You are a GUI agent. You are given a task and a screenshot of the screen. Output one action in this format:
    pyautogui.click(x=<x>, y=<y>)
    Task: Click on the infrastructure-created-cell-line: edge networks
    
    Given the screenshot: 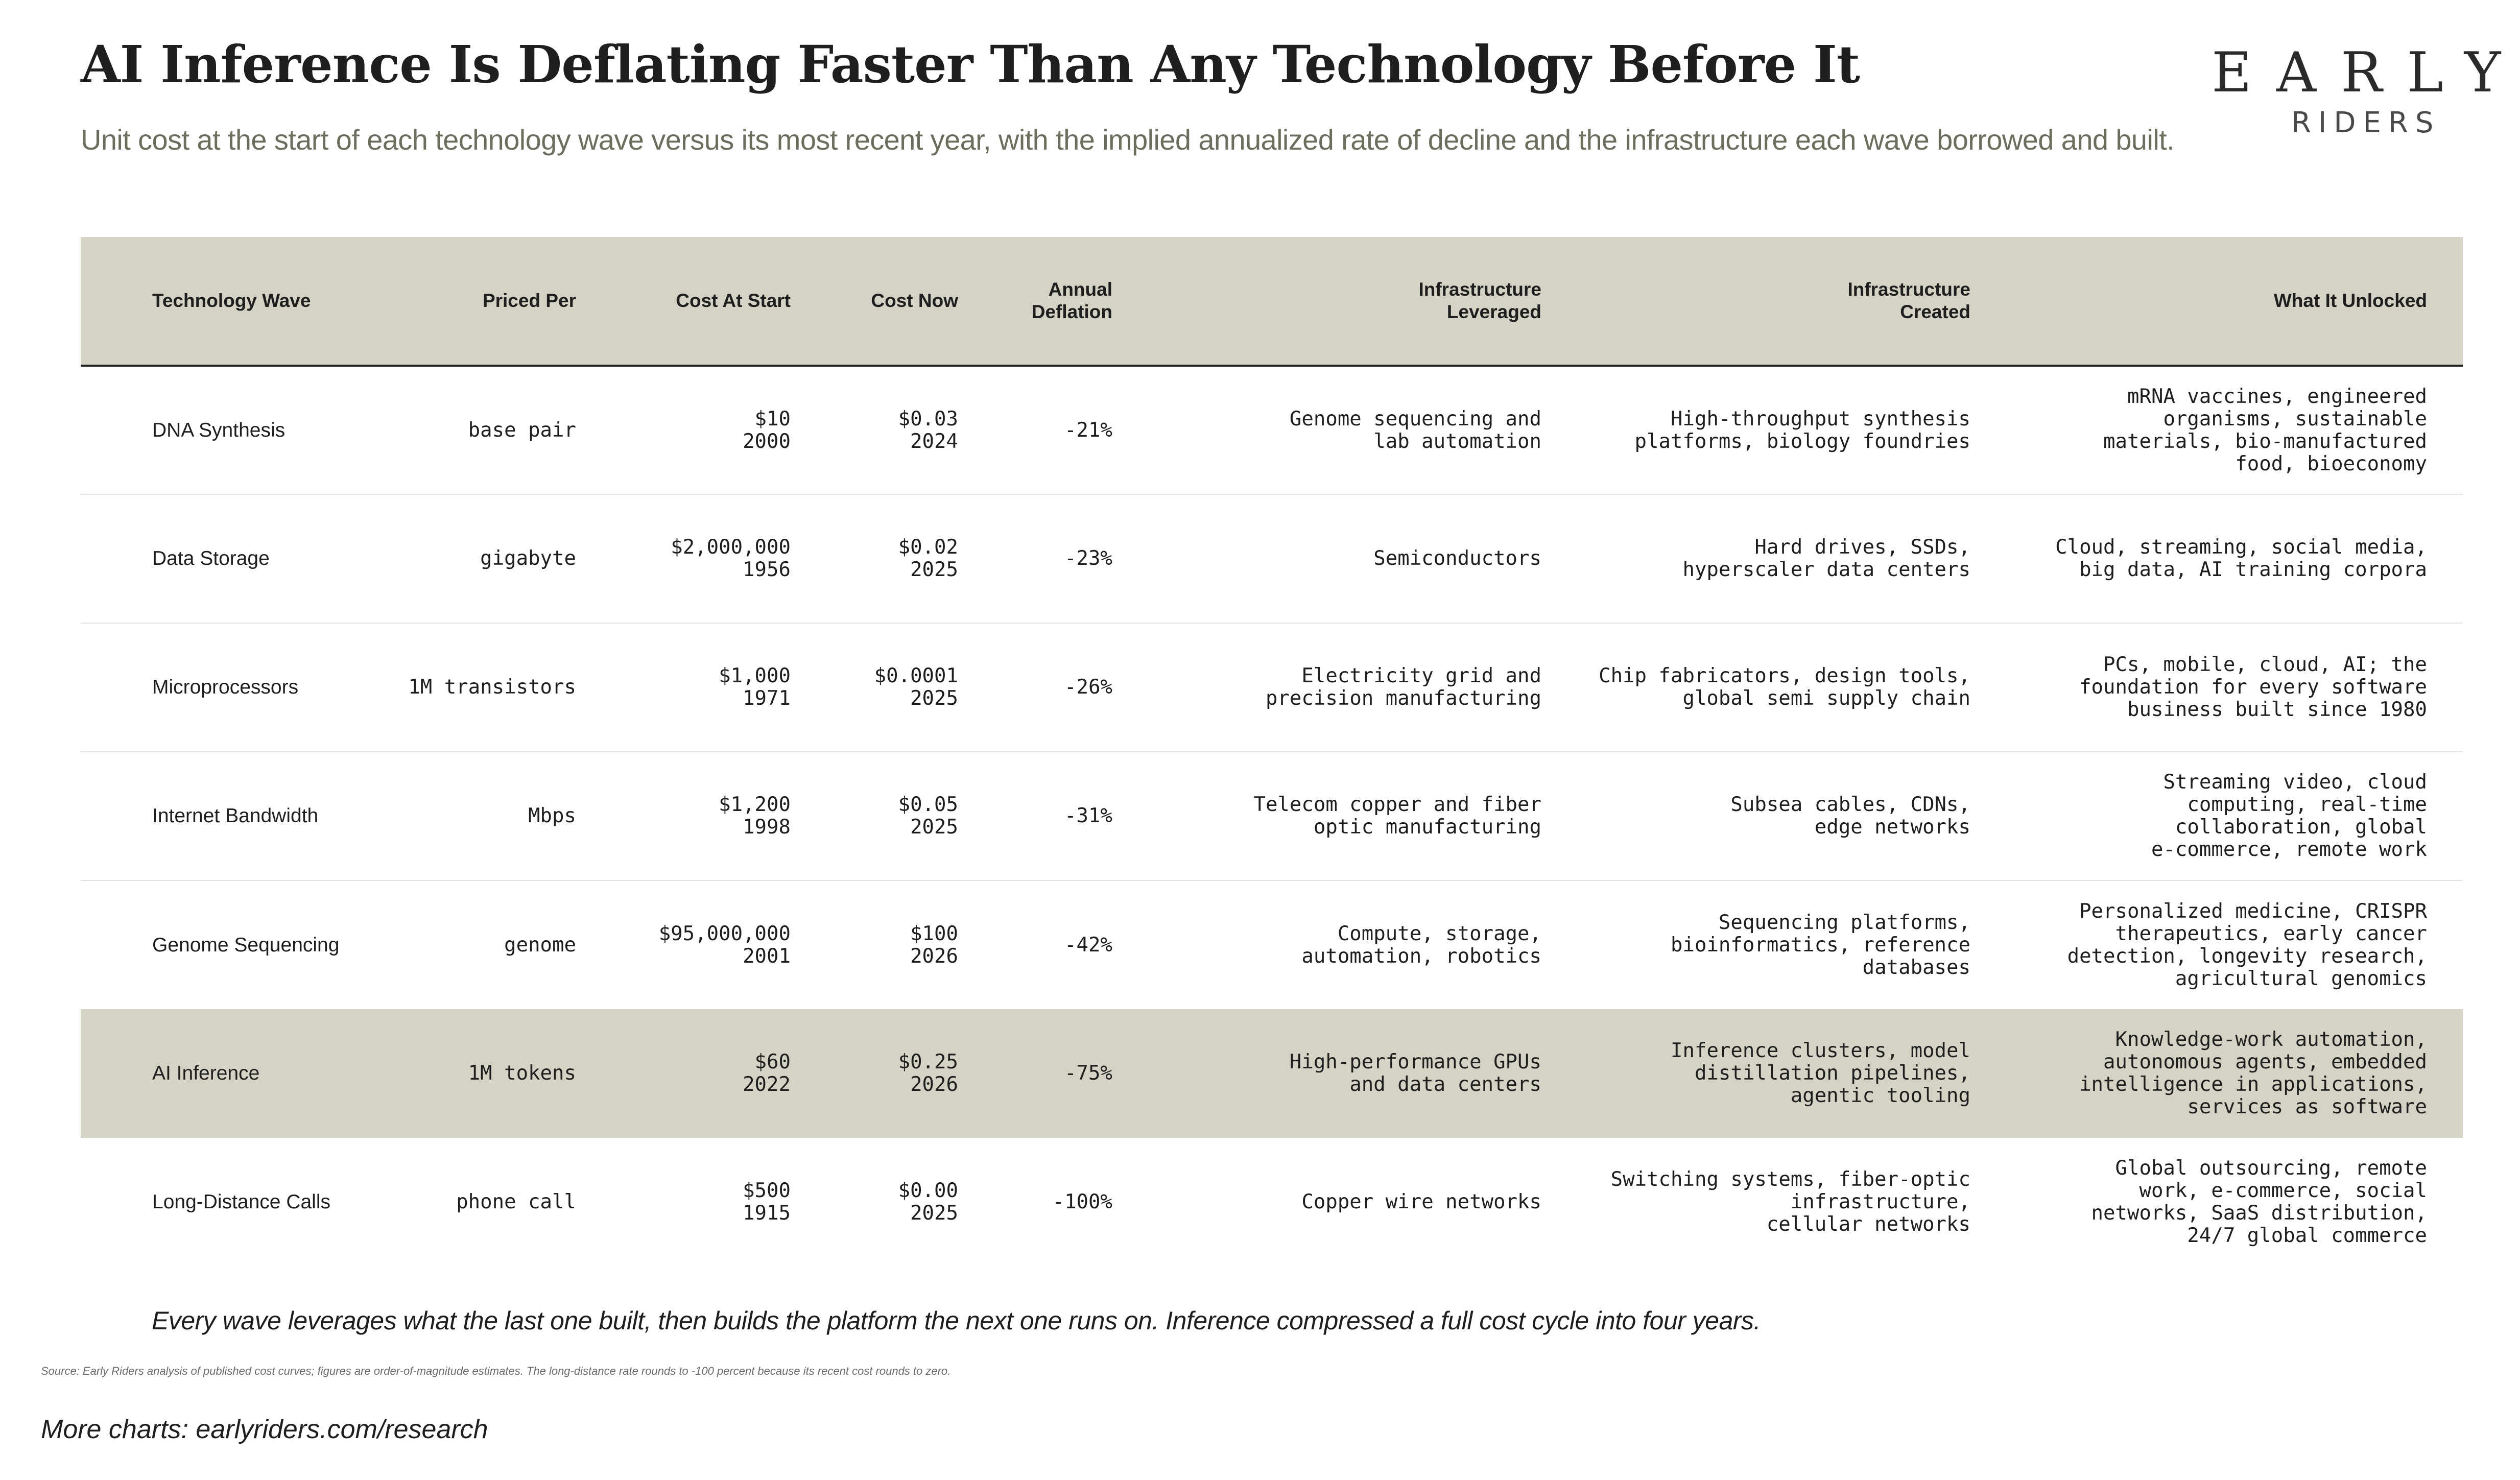 What is the action you would take?
    pyautogui.click(x=1892, y=827)
    